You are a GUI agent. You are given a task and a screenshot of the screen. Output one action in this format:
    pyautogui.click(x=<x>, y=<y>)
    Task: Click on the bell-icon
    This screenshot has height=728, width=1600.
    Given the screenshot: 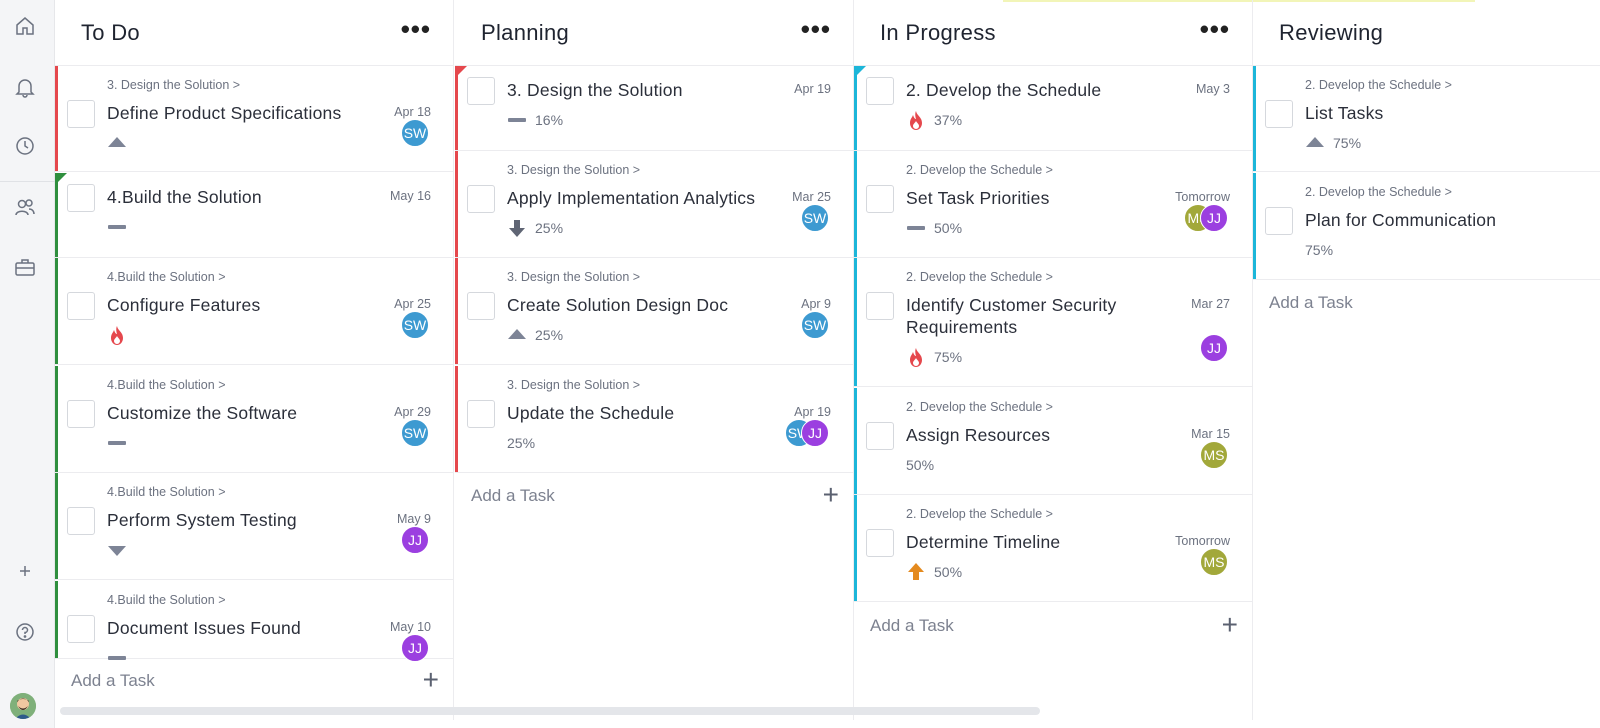 What is the action you would take?
    pyautogui.click(x=25, y=87)
    